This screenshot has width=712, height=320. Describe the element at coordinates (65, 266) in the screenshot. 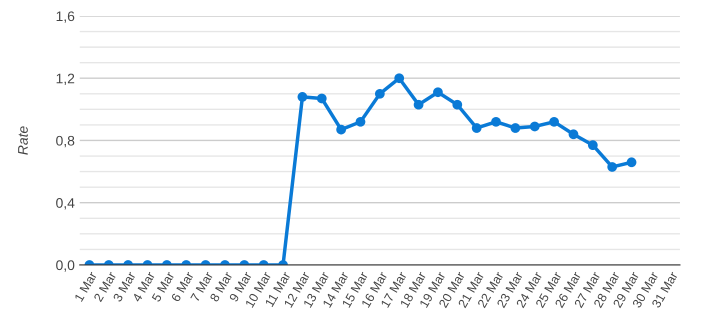

I see `y-tick-label: 0,0` at that location.